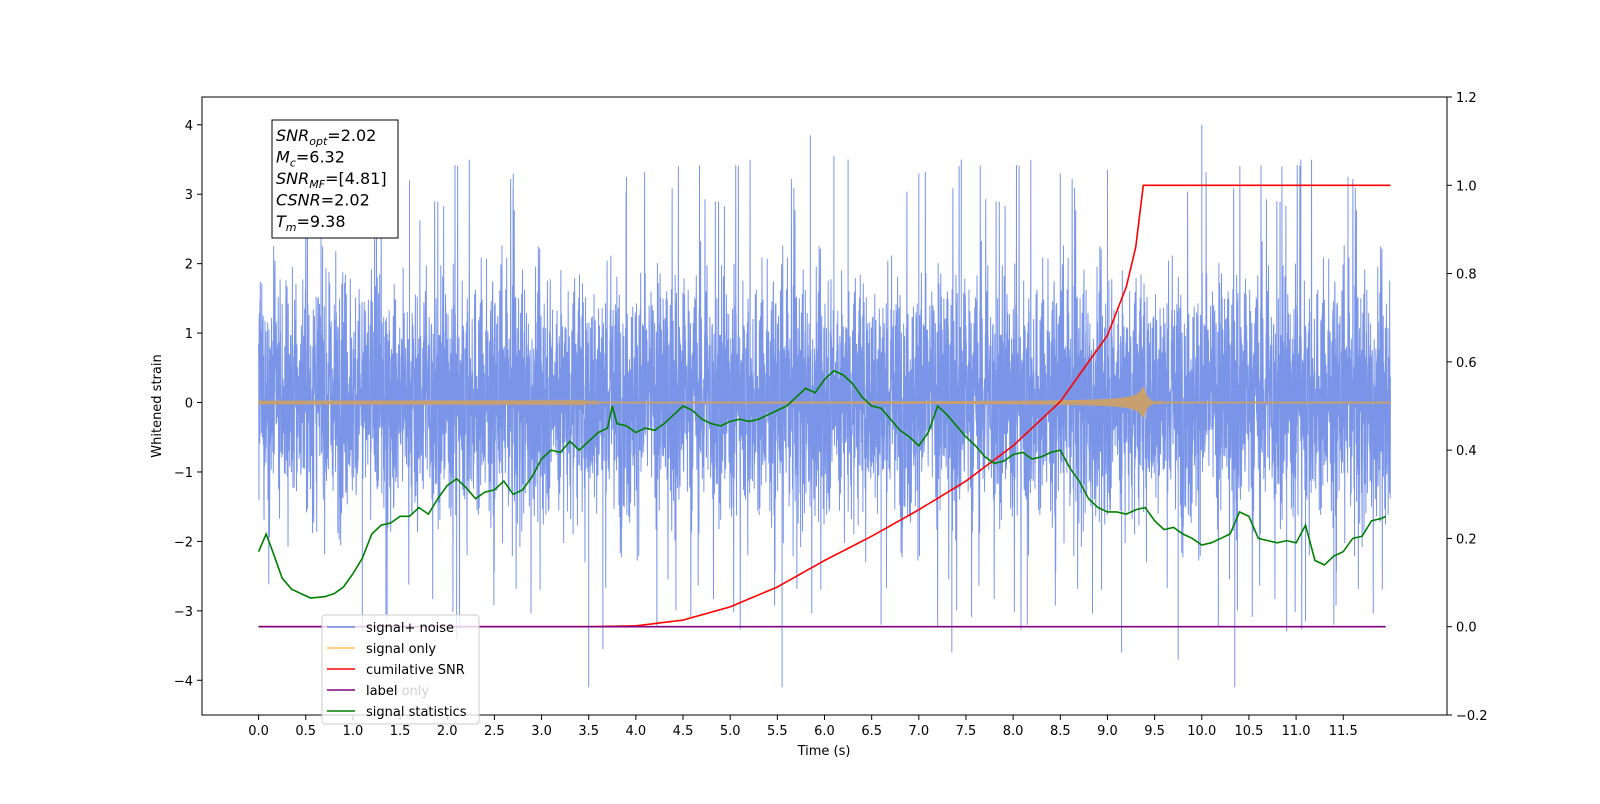 The image size is (1600, 804). Describe the element at coordinates (1466, 539) in the screenshot. I see `y-right-tick-label: 0.2` at that location.